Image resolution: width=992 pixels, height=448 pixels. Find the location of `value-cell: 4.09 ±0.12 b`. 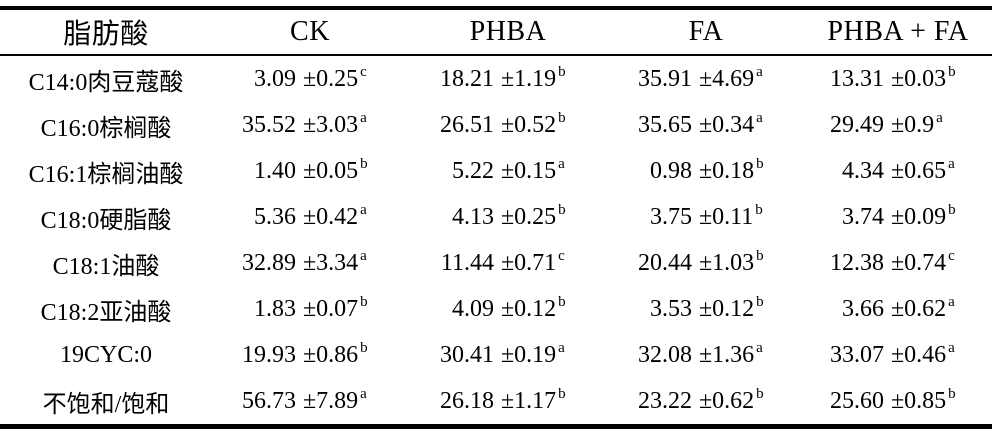

value-cell: 4.09 ±0.12 b is located at coordinates (508, 309).